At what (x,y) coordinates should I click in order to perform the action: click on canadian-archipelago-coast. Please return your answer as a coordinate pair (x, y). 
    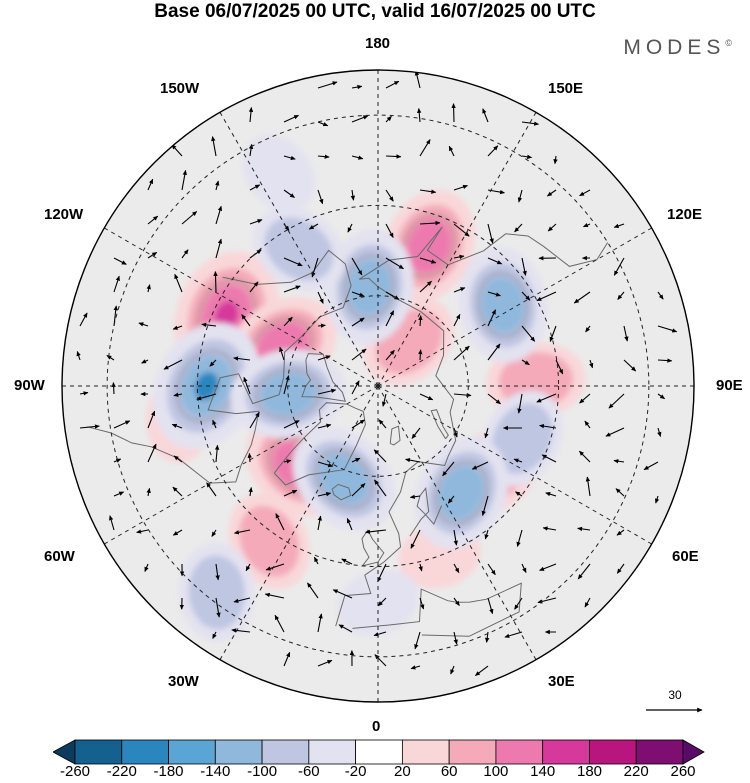
    Looking at the image, I should click on (324, 377).